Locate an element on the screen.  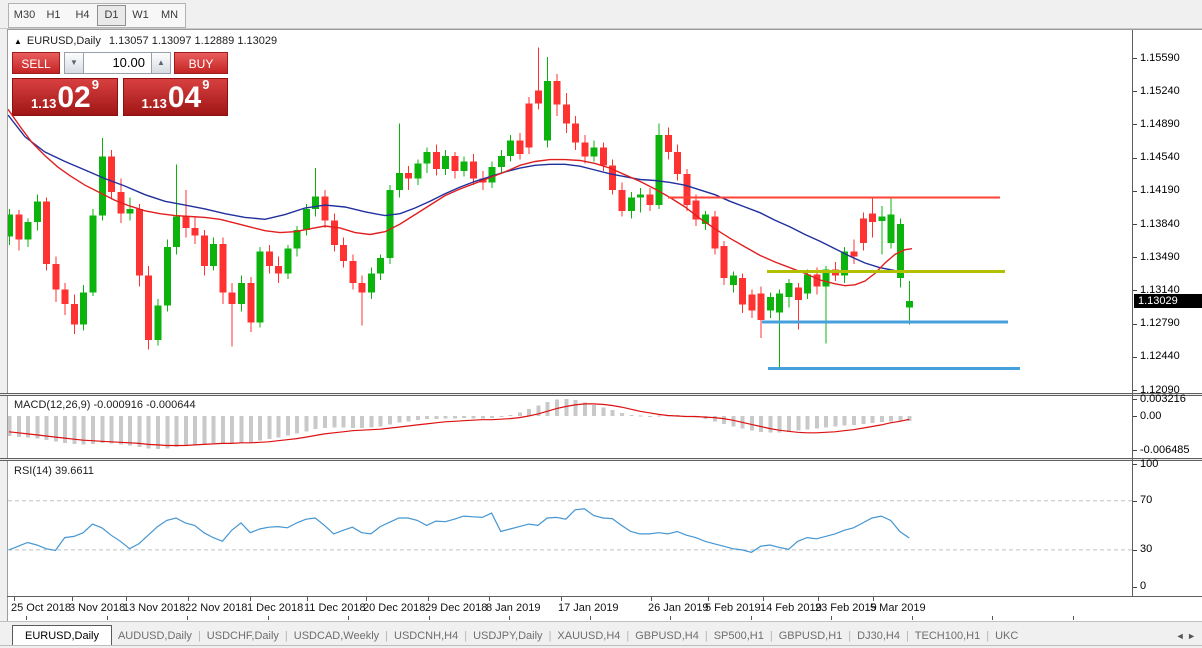
volume-input: 10.00 is located at coordinates (117, 63).